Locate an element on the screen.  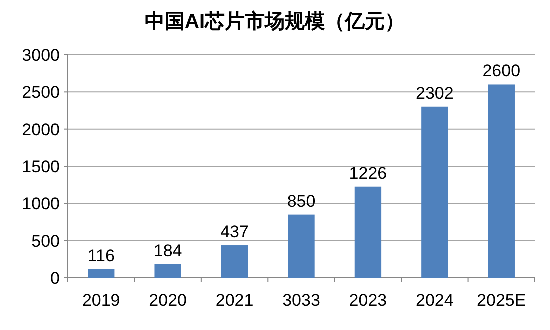
y-tick-label: 2500 is located at coordinates (41, 92).